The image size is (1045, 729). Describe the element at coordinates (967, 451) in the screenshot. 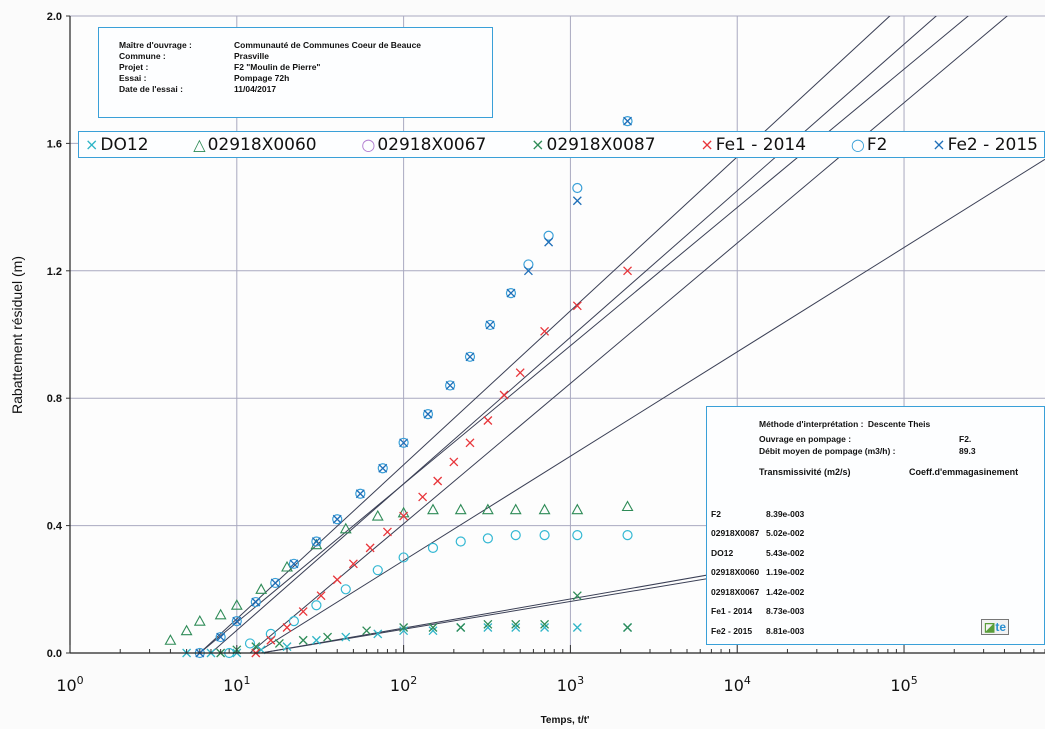

I see `flow-value: 89.3` at that location.